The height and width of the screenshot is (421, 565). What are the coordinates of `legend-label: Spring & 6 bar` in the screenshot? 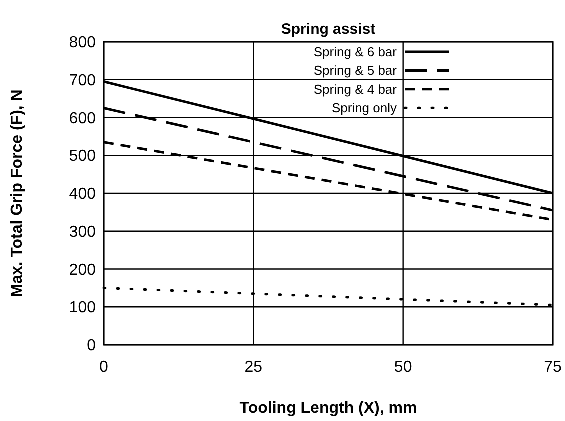 It's located at (356, 52).